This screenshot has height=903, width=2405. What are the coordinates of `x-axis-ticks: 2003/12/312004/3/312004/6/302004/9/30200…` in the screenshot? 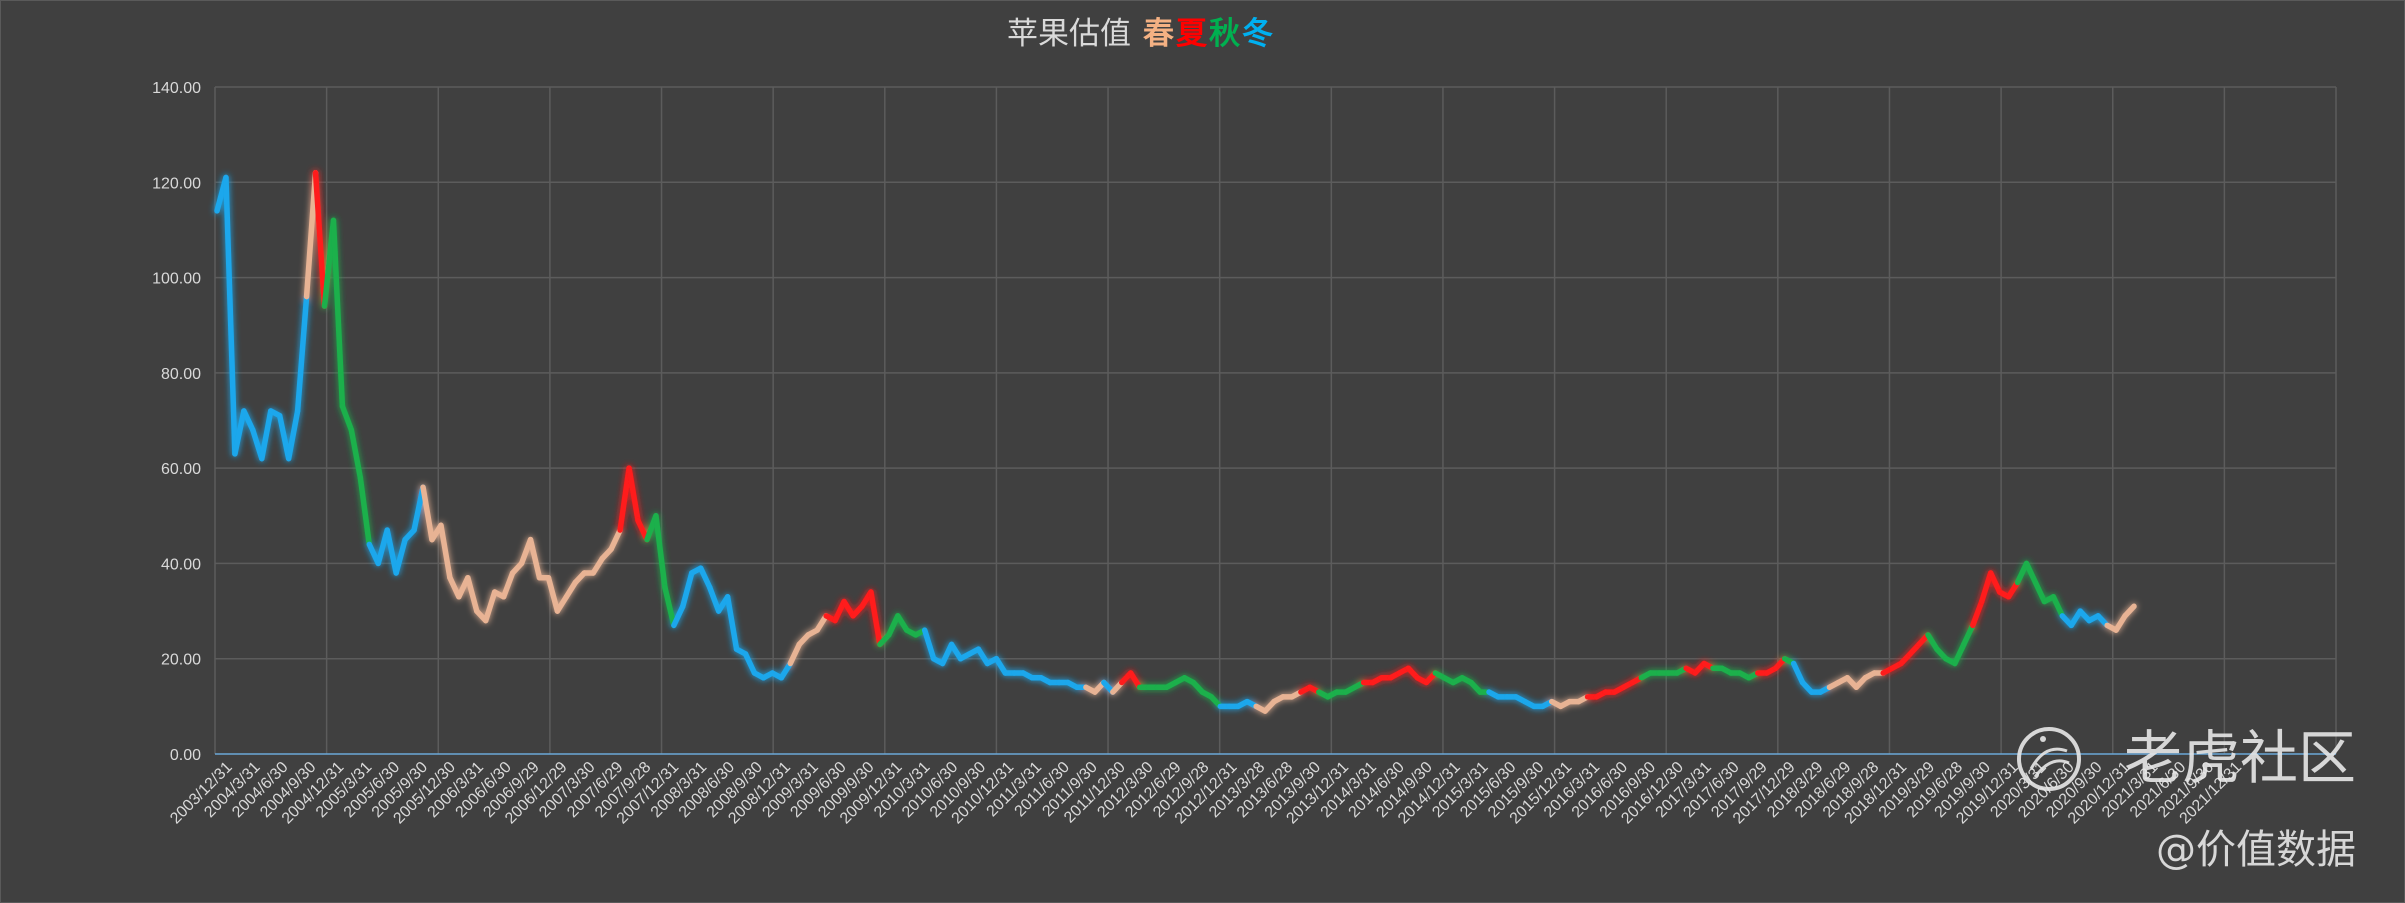 It's located at (1206, 793).